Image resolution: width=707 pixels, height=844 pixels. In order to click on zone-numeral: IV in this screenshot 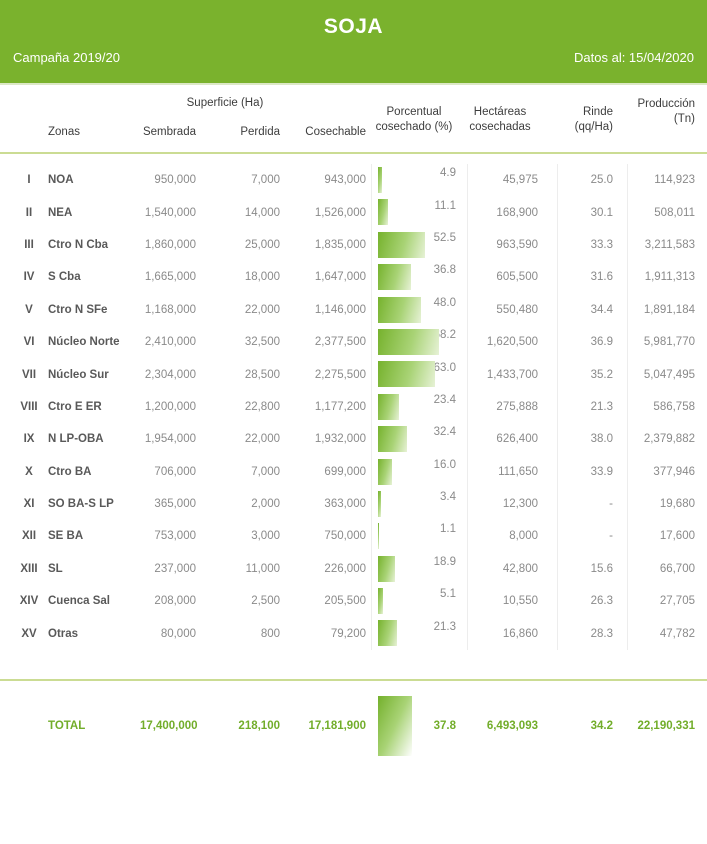, I will do `click(29, 277)`.